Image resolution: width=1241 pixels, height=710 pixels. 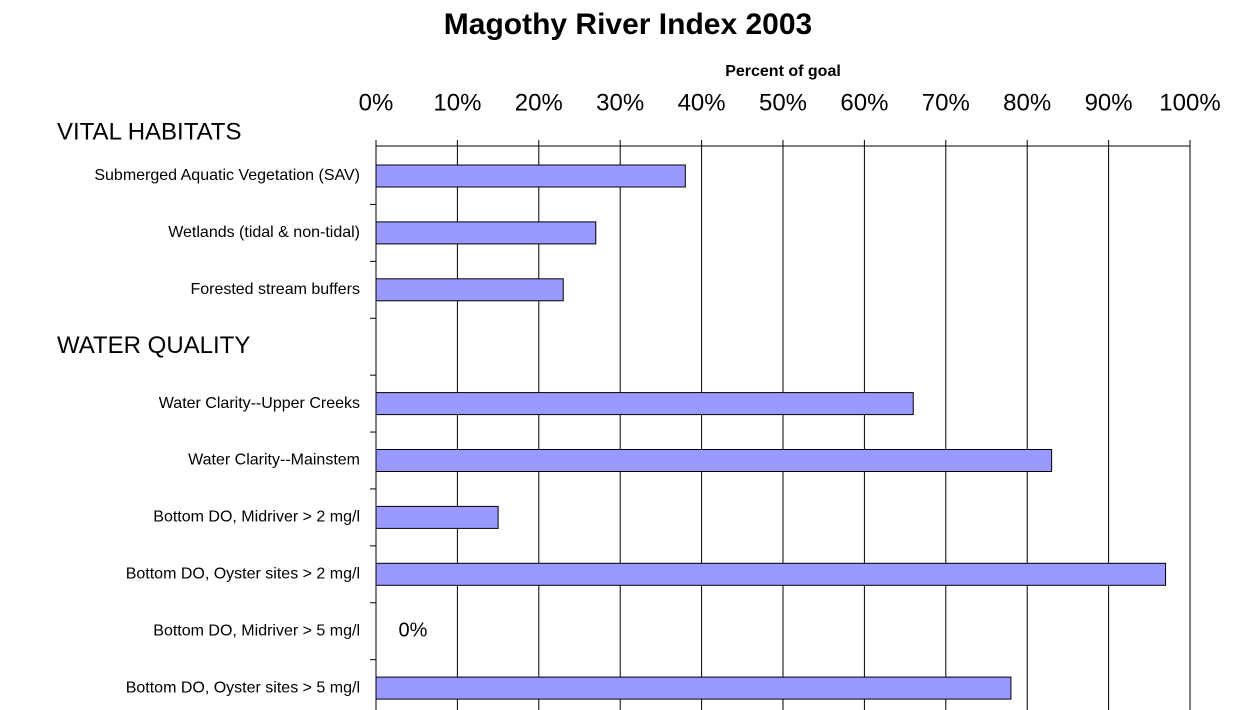 I want to click on x-tick-label: 30%, so click(x=620, y=102).